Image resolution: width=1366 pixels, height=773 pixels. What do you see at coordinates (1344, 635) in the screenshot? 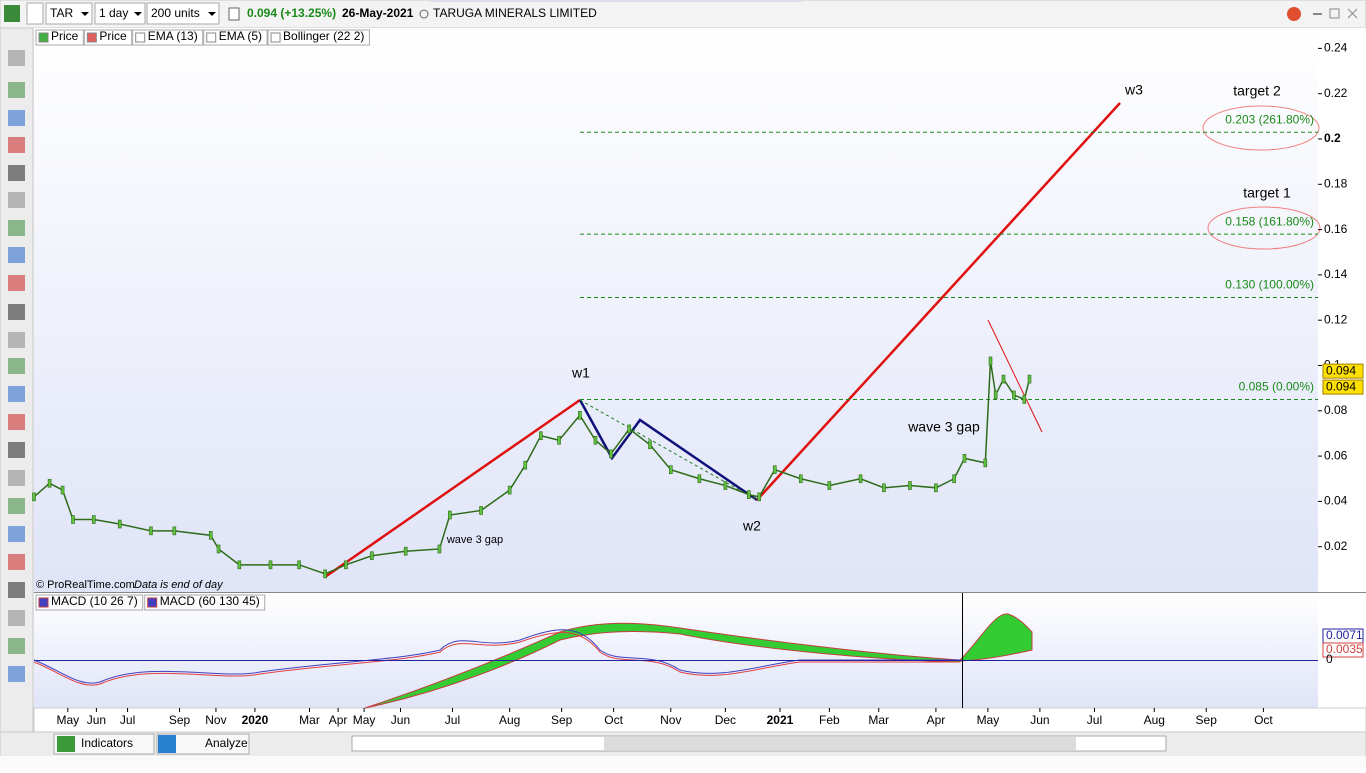
I see `macd-axis-label: 0.0071` at bounding box center [1344, 635].